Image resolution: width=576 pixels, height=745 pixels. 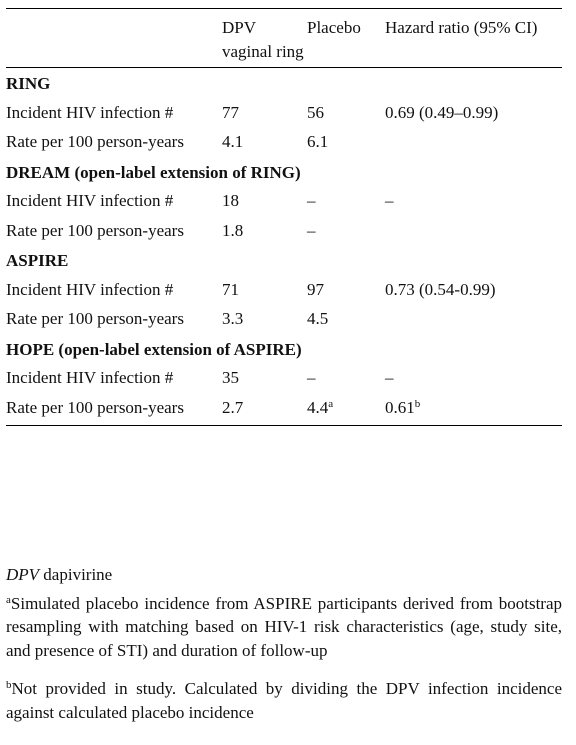 What do you see at coordinates (473, 409) in the screenshot?
I see `cell: 0.61b` at bounding box center [473, 409].